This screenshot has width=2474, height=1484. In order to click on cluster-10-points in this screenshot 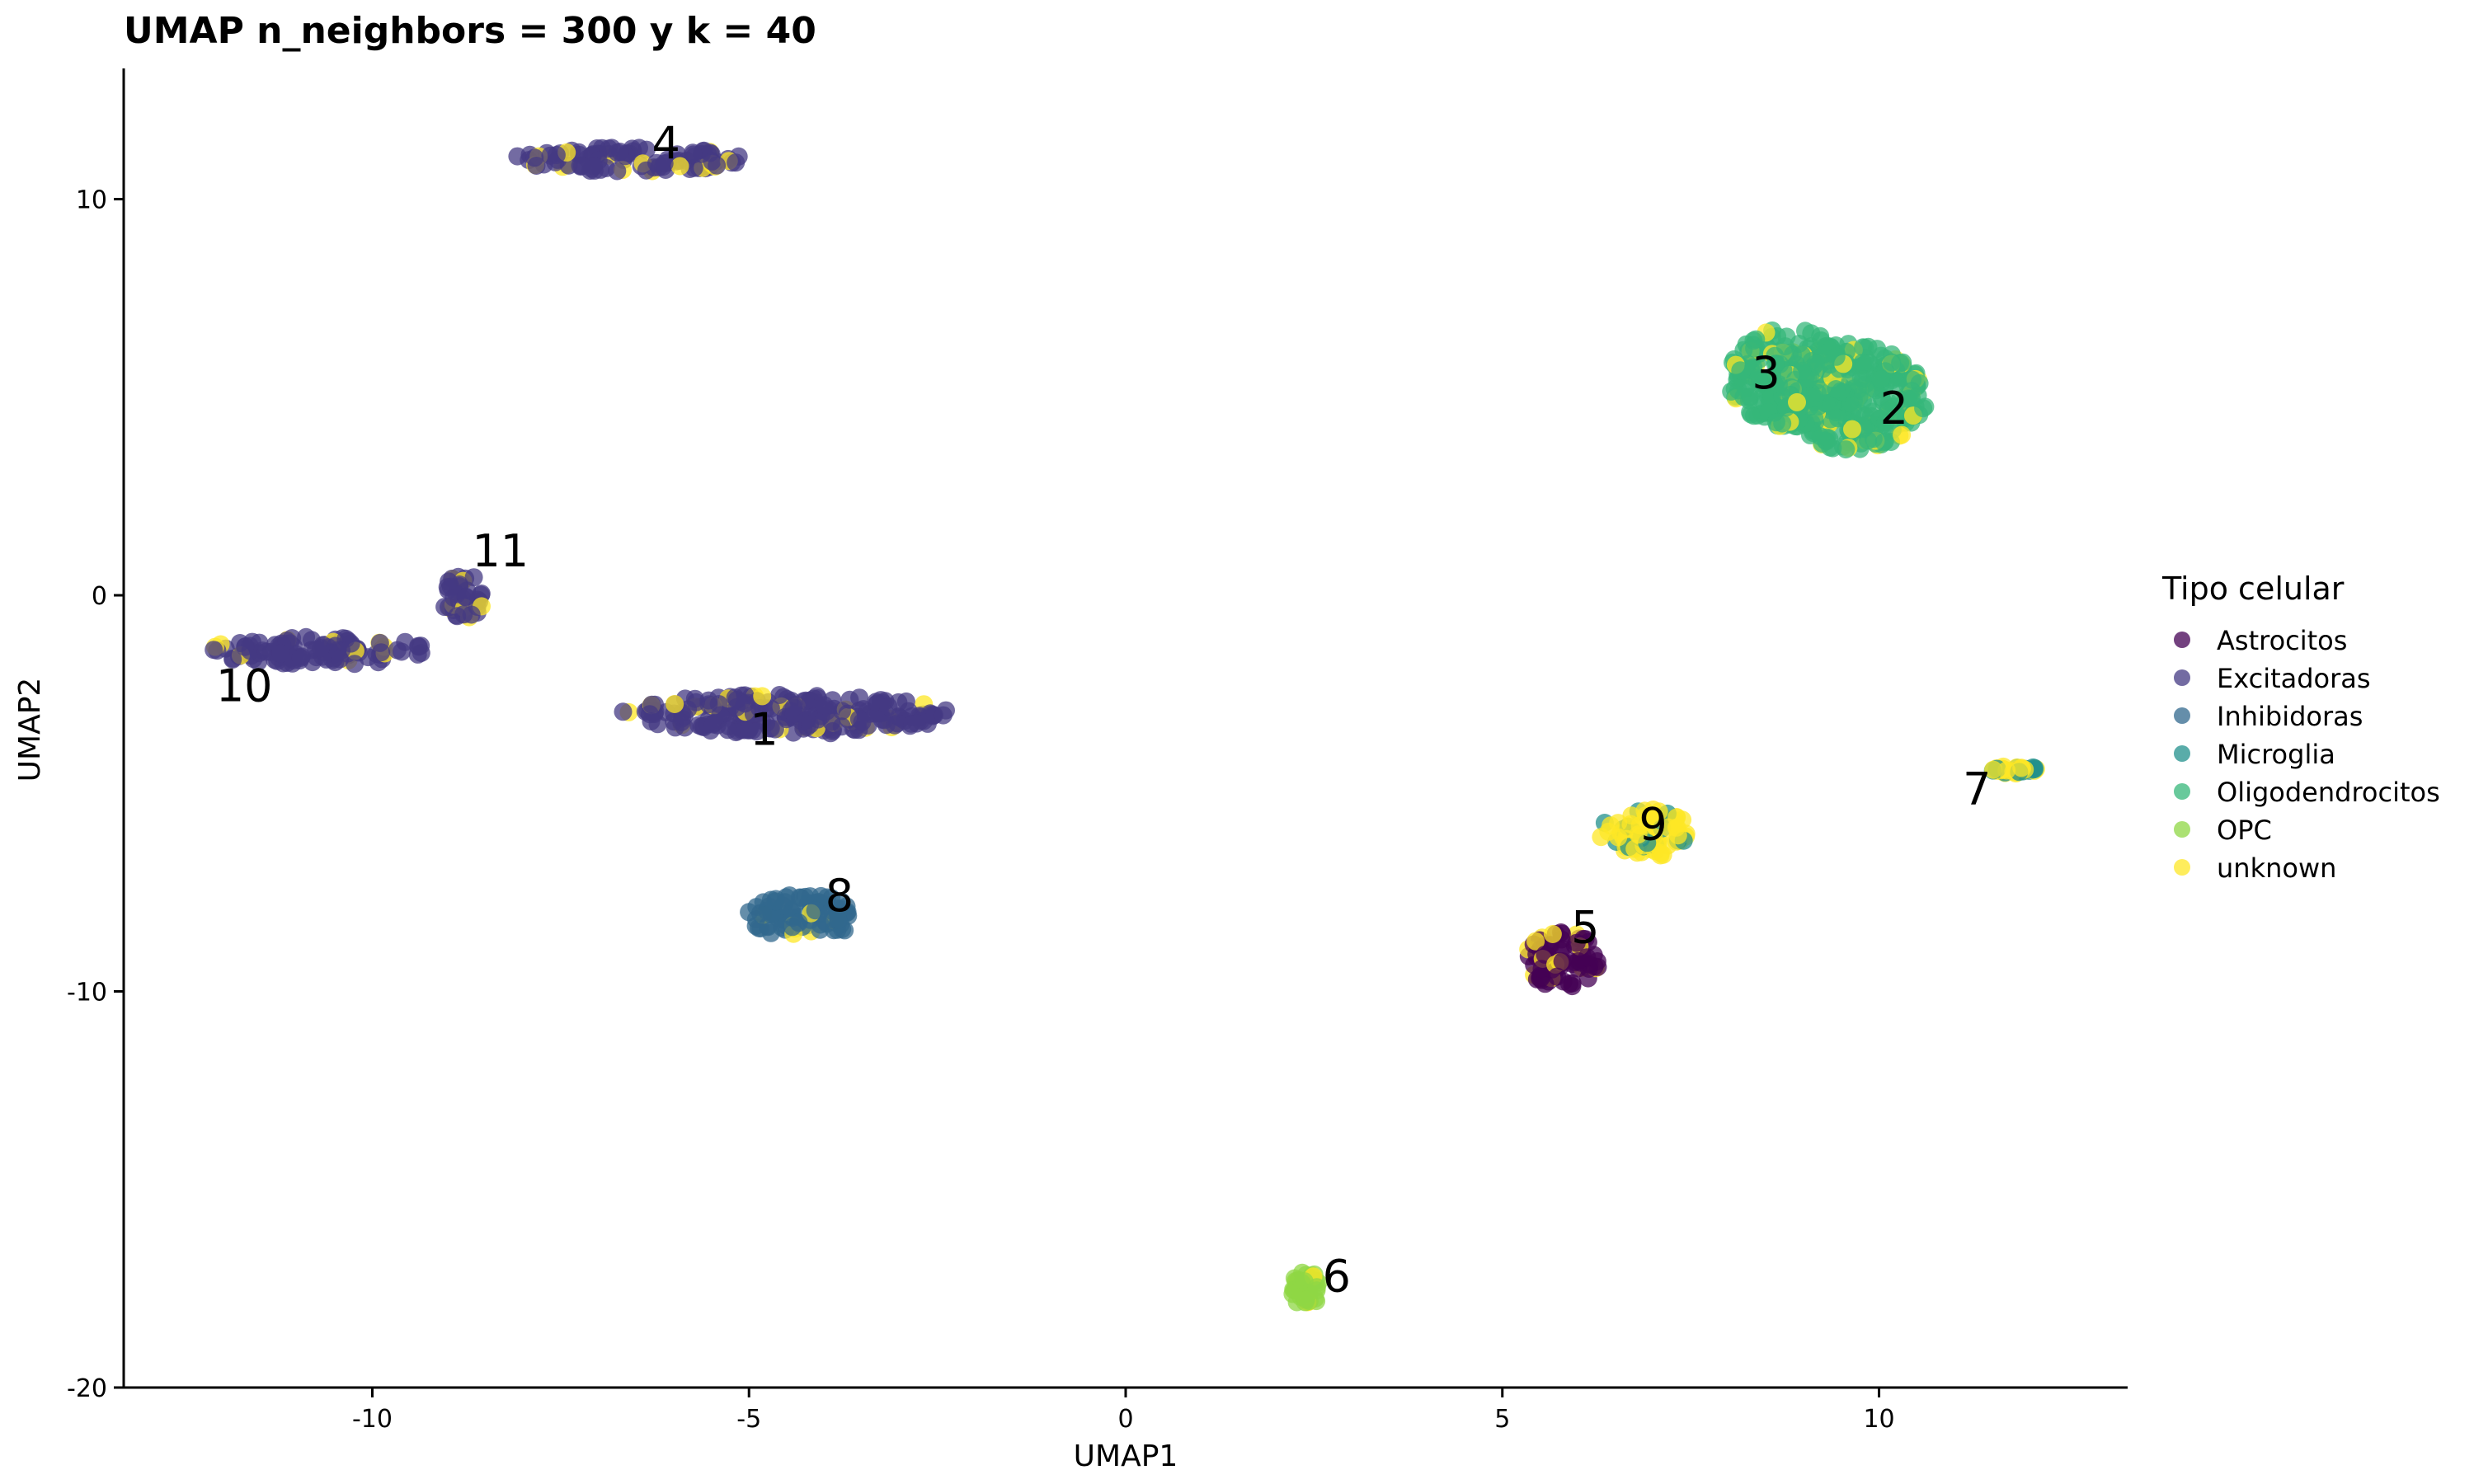, I will do `click(317, 650)`.